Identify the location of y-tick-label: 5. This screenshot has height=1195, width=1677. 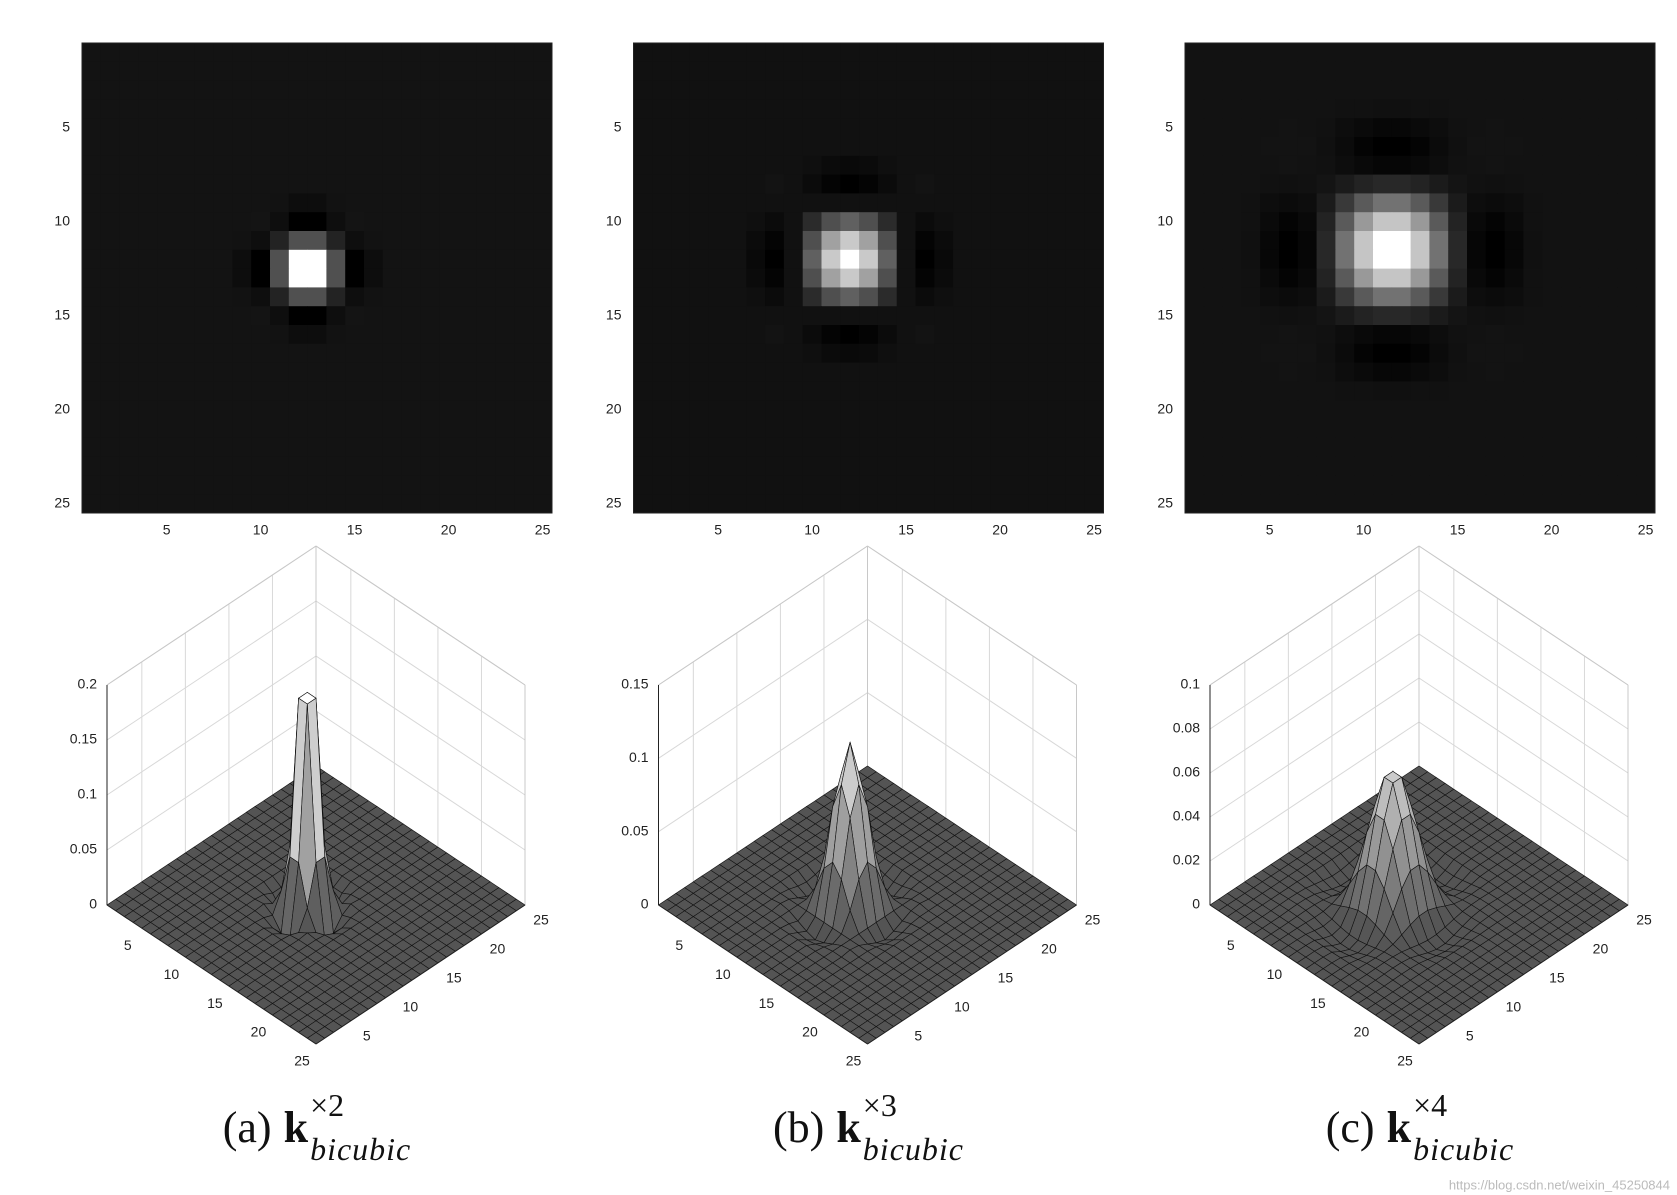
(66, 126).